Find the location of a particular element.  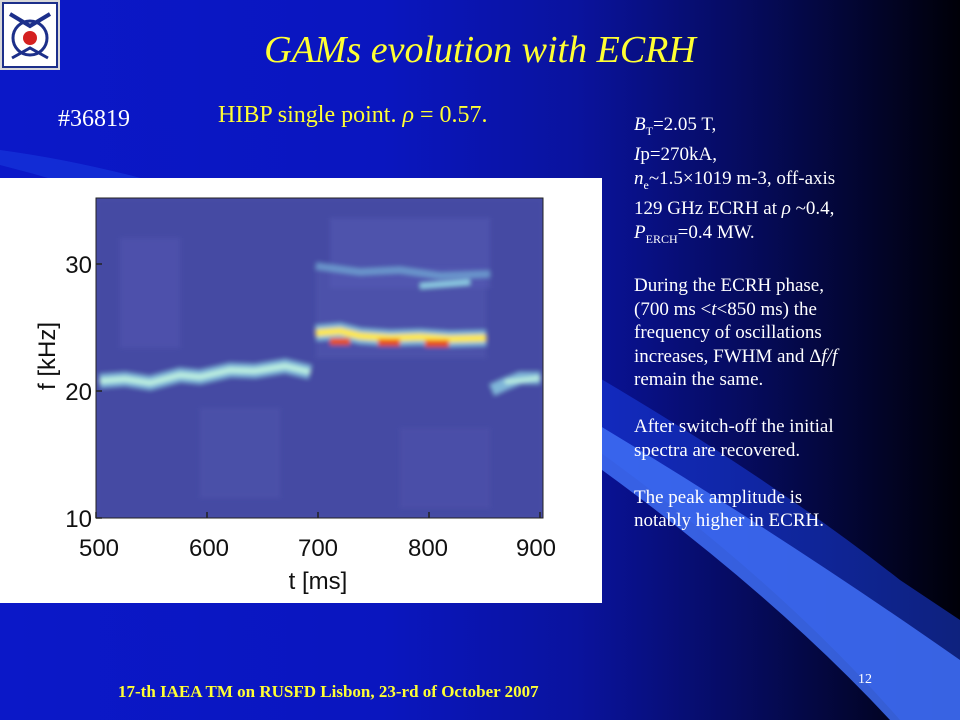

param-ne: ne~1.5×1019 m-3, off-axis is located at coordinates (791, 182).